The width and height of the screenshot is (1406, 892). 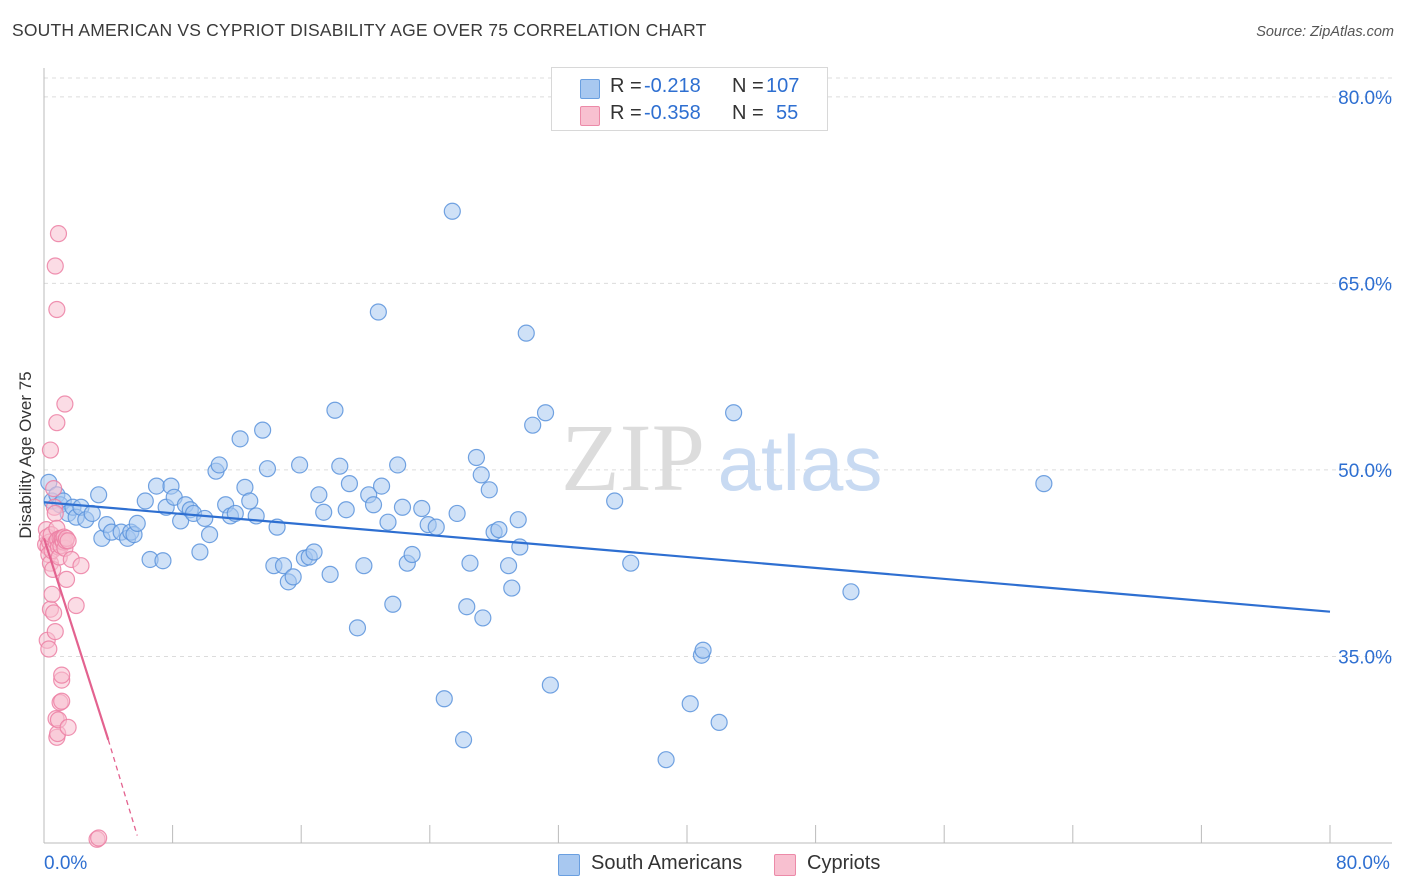 I want to click on y-tick-label: 65.0%, so click(x=1365, y=284).